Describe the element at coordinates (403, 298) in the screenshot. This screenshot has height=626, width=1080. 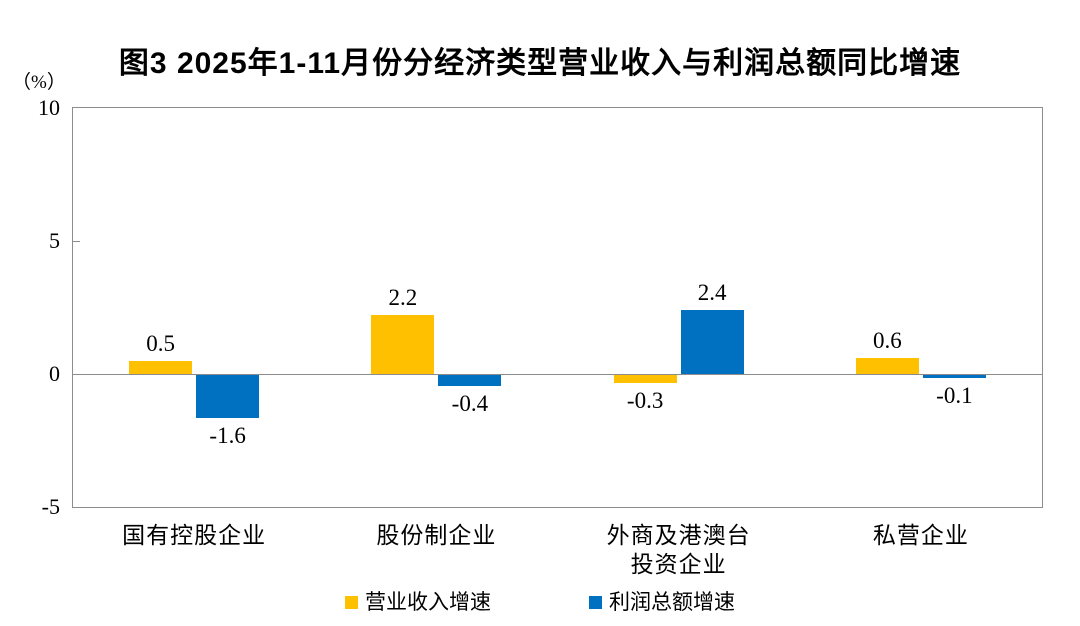
I see `bar-value-label: 2.2` at that location.